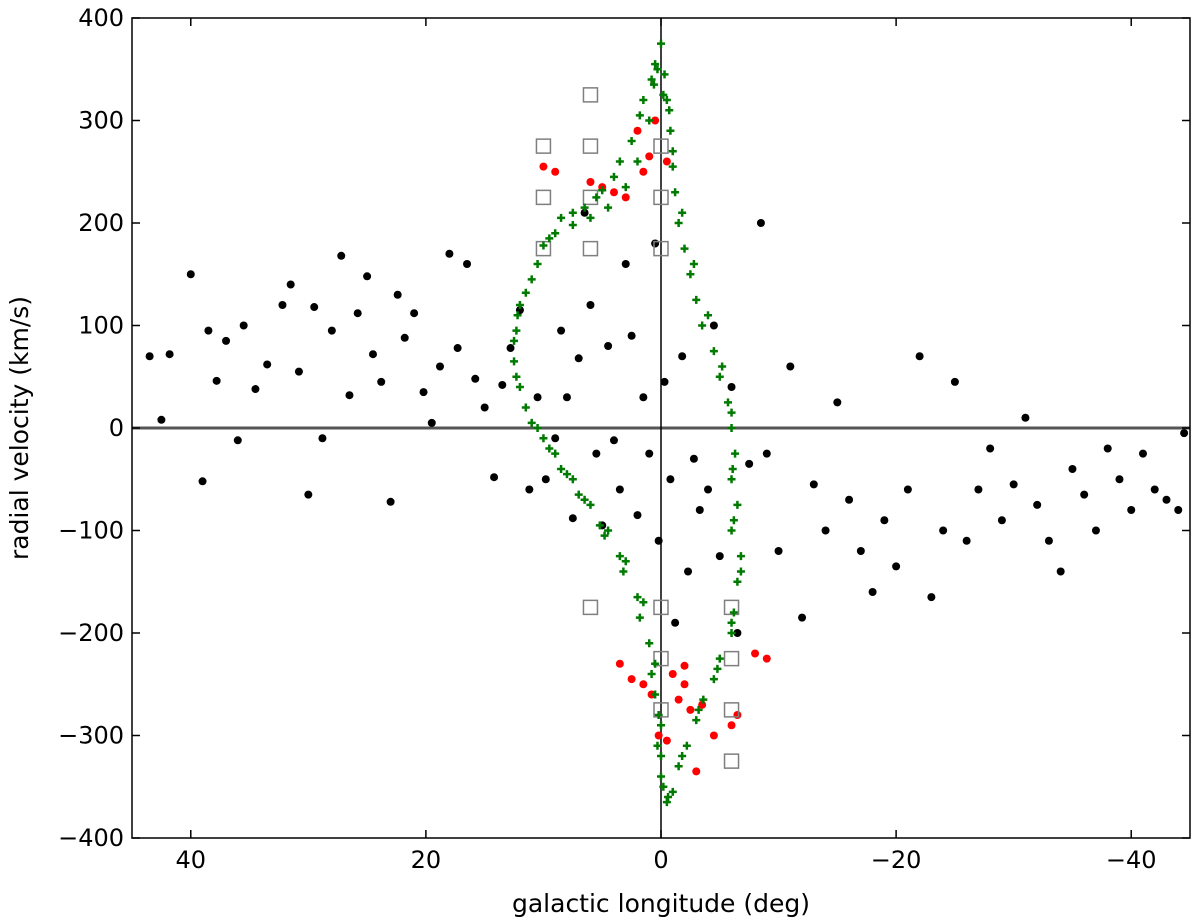 Image resolution: width=1200 pixels, height=923 pixels. I want to click on x-axis-title: galactic longitude (deg), so click(661, 903).